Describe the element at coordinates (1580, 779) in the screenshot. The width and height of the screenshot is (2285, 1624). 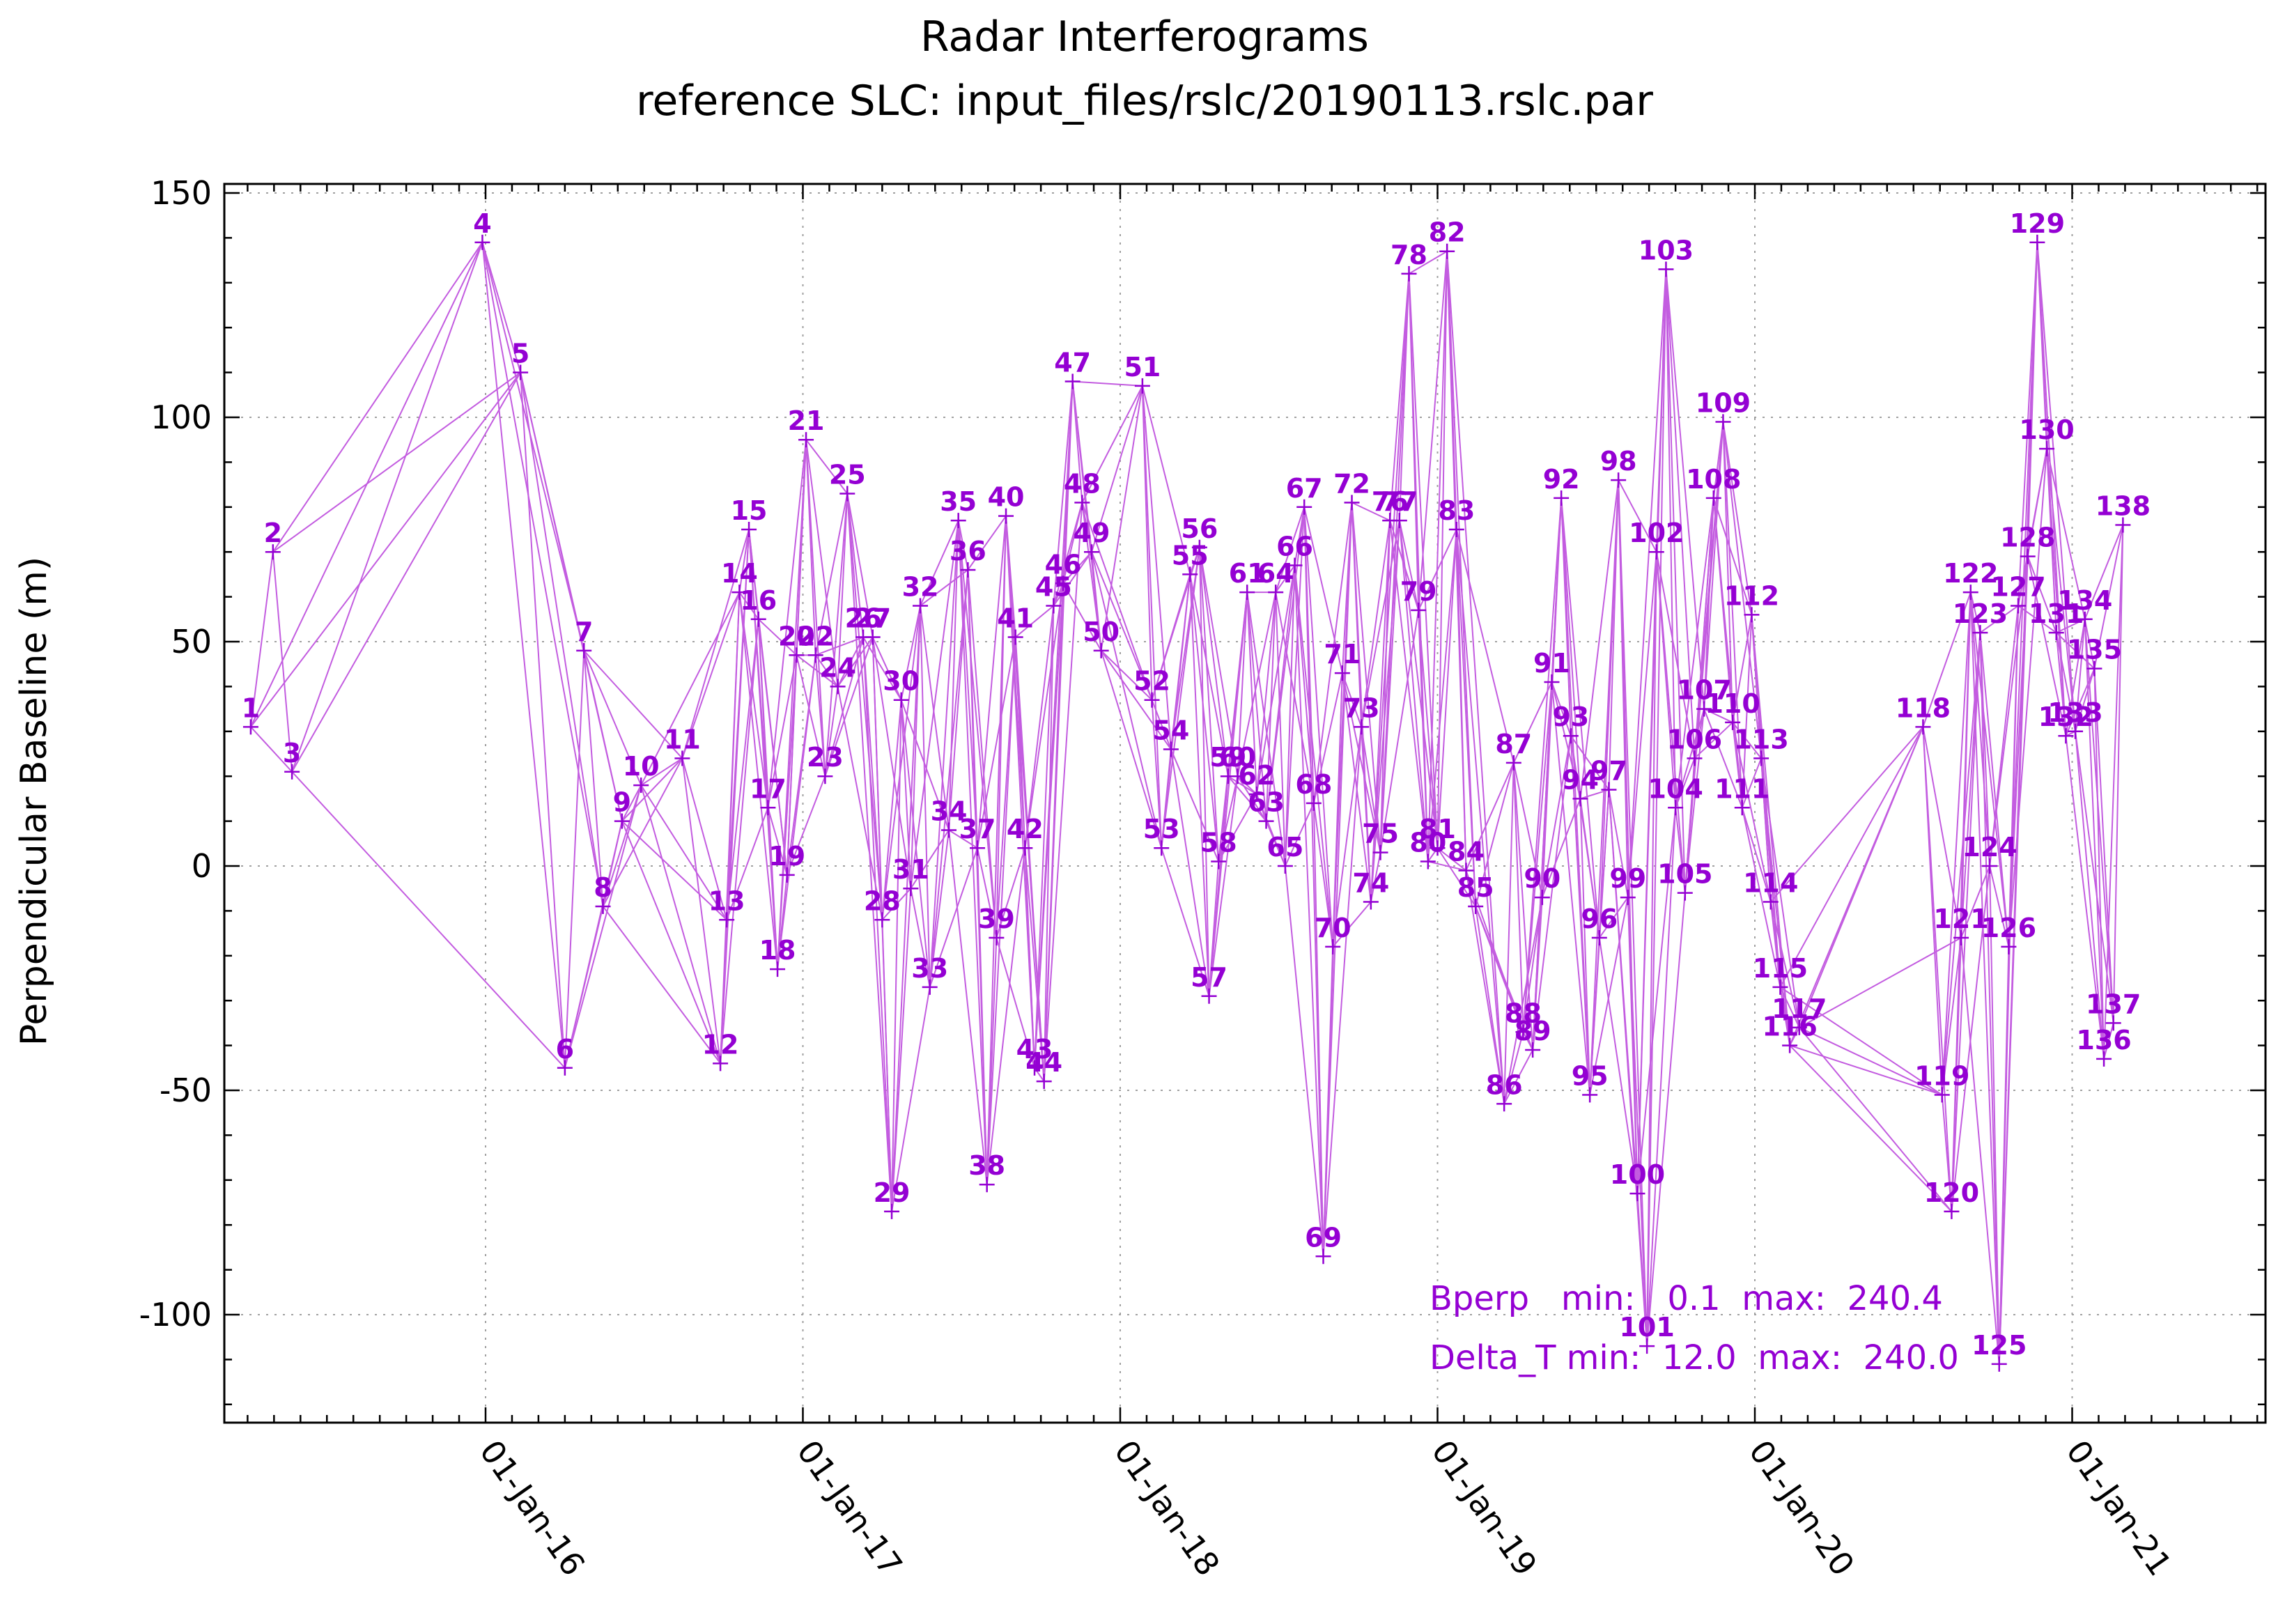
I see `acquisition-label: 94` at that location.